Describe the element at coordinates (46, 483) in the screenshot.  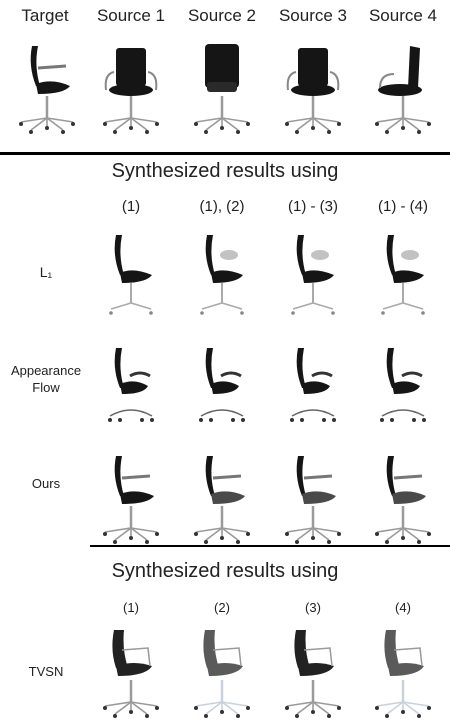
I see `row-label-ours: Ours` at that location.